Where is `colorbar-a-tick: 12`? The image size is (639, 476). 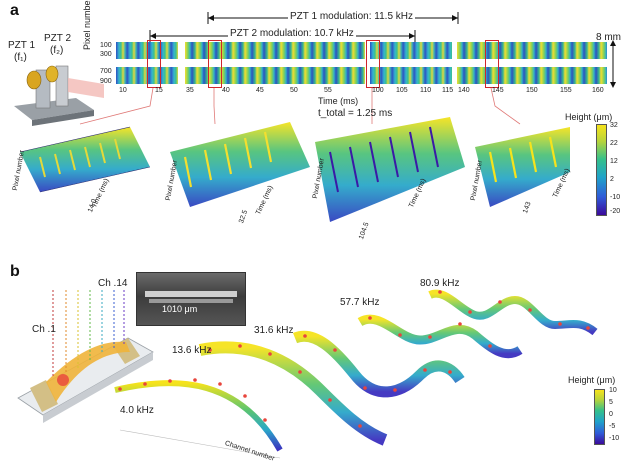
colorbar-a-tick: 12 is located at coordinates (614, 161).